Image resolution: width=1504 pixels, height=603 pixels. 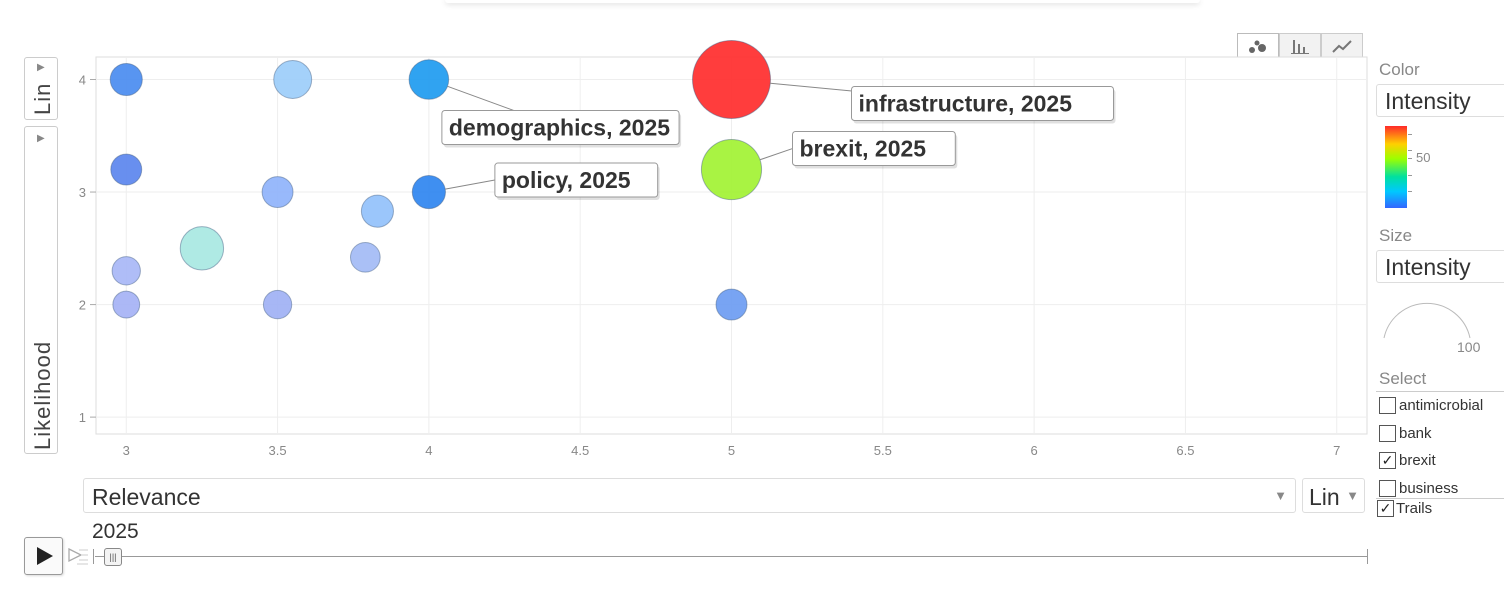 What do you see at coordinates (41, 290) in the screenshot?
I see `y-variable-select: ▶ Likelihood` at bounding box center [41, 290].